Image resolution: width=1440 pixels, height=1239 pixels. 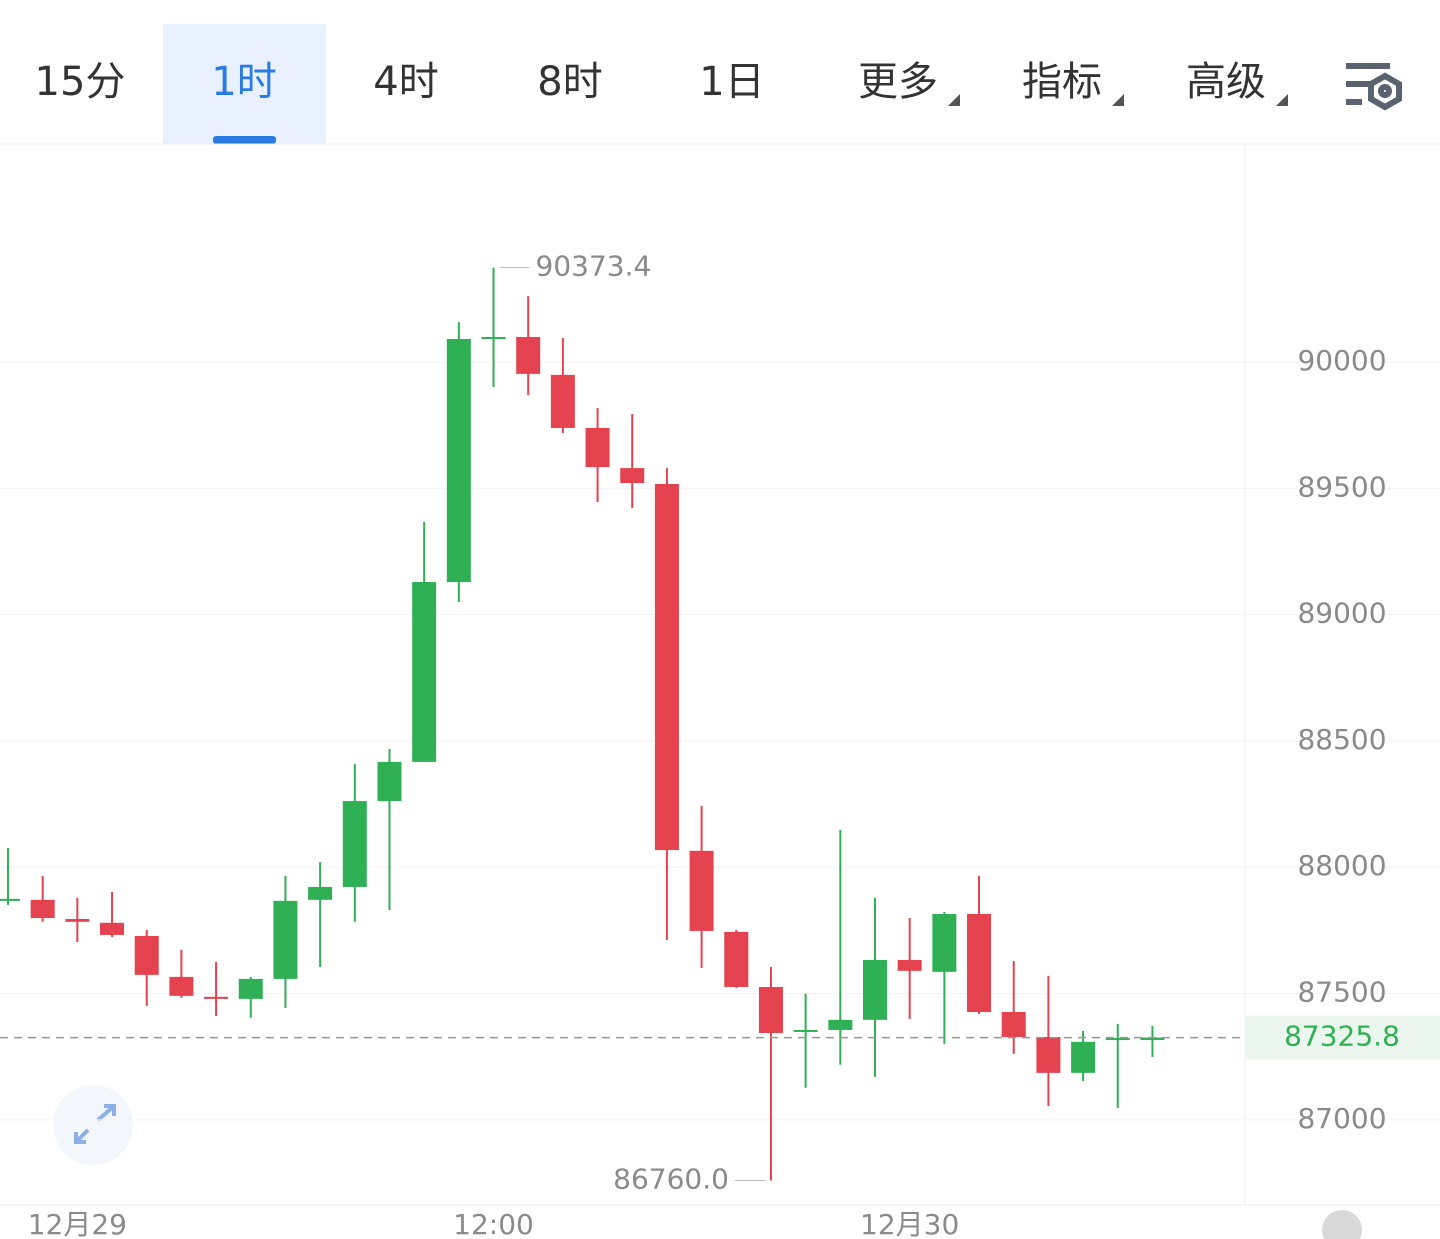 I want to click on expand-arrows, so click(x=95, y=1124).